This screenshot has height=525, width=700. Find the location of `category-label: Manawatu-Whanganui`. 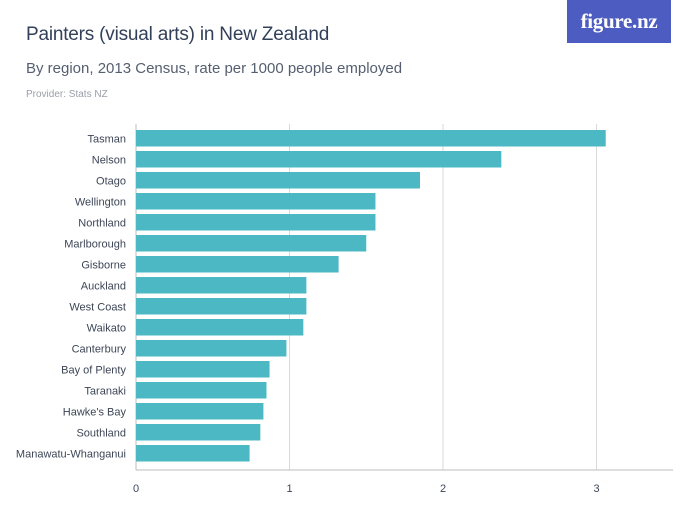

category-label: Manawatu-Whanganui is located at coordinates (71, 454).